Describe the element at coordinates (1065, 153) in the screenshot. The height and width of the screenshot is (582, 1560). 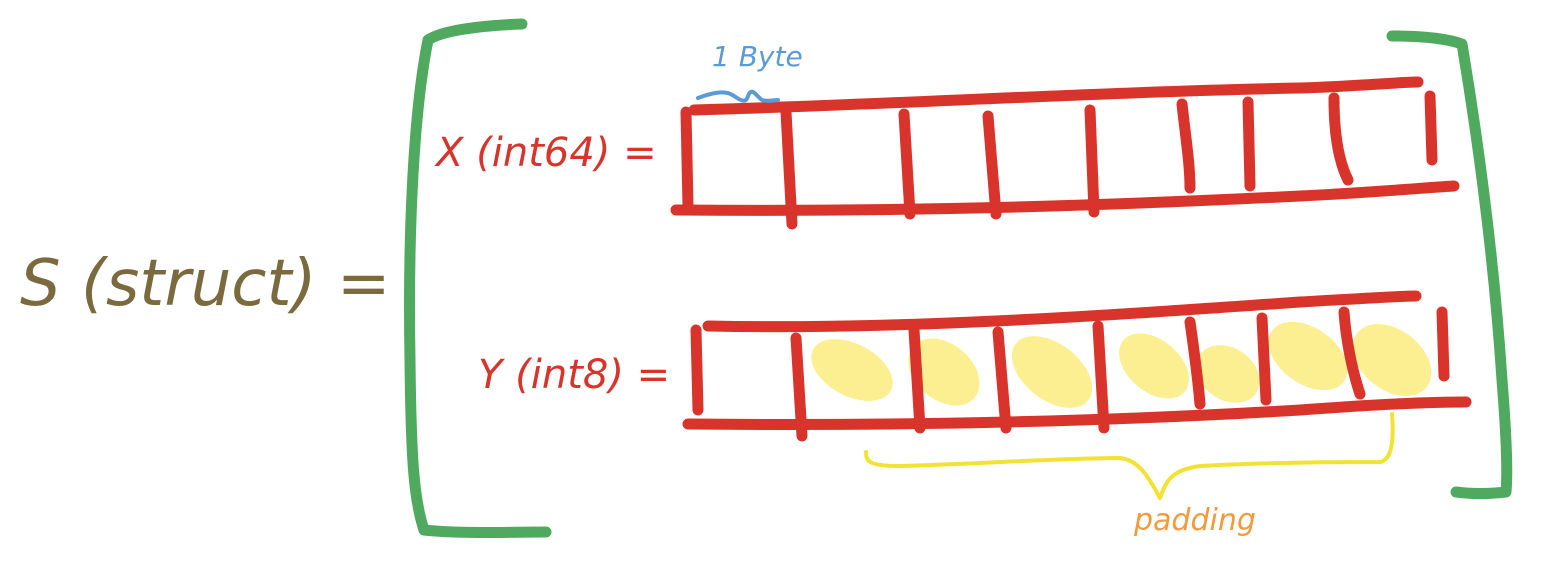
I see `int64-byte-row` at that location.